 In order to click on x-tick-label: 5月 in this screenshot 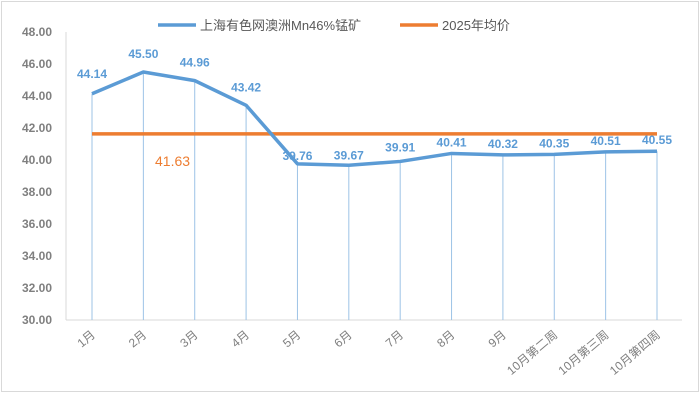, I will do `click(291, 339)`.